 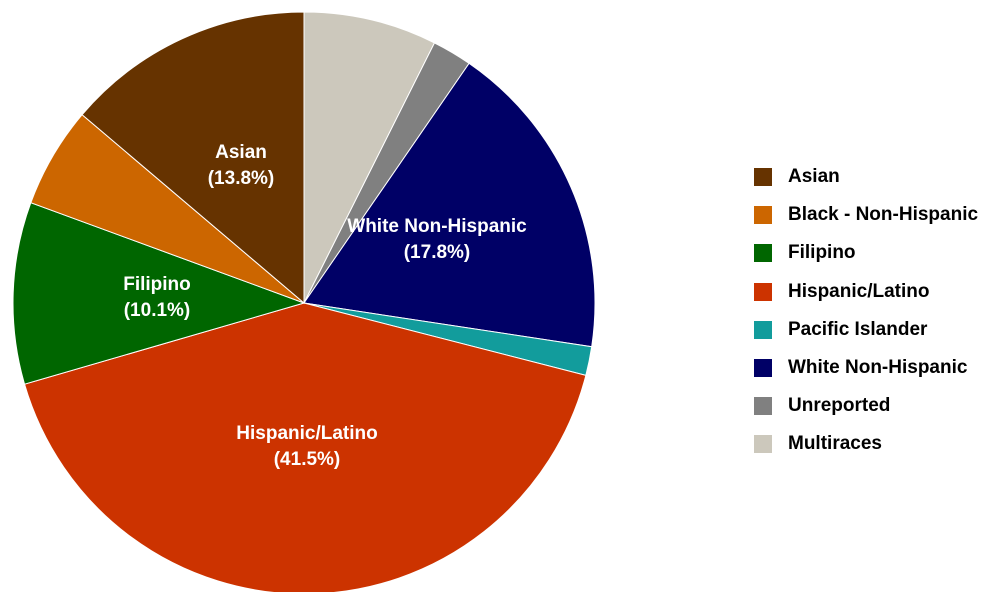 What do you see at coordinates (822, 253) in the screenshot?
I see `legend-label: Filipino` at bounding box center [822, 253].